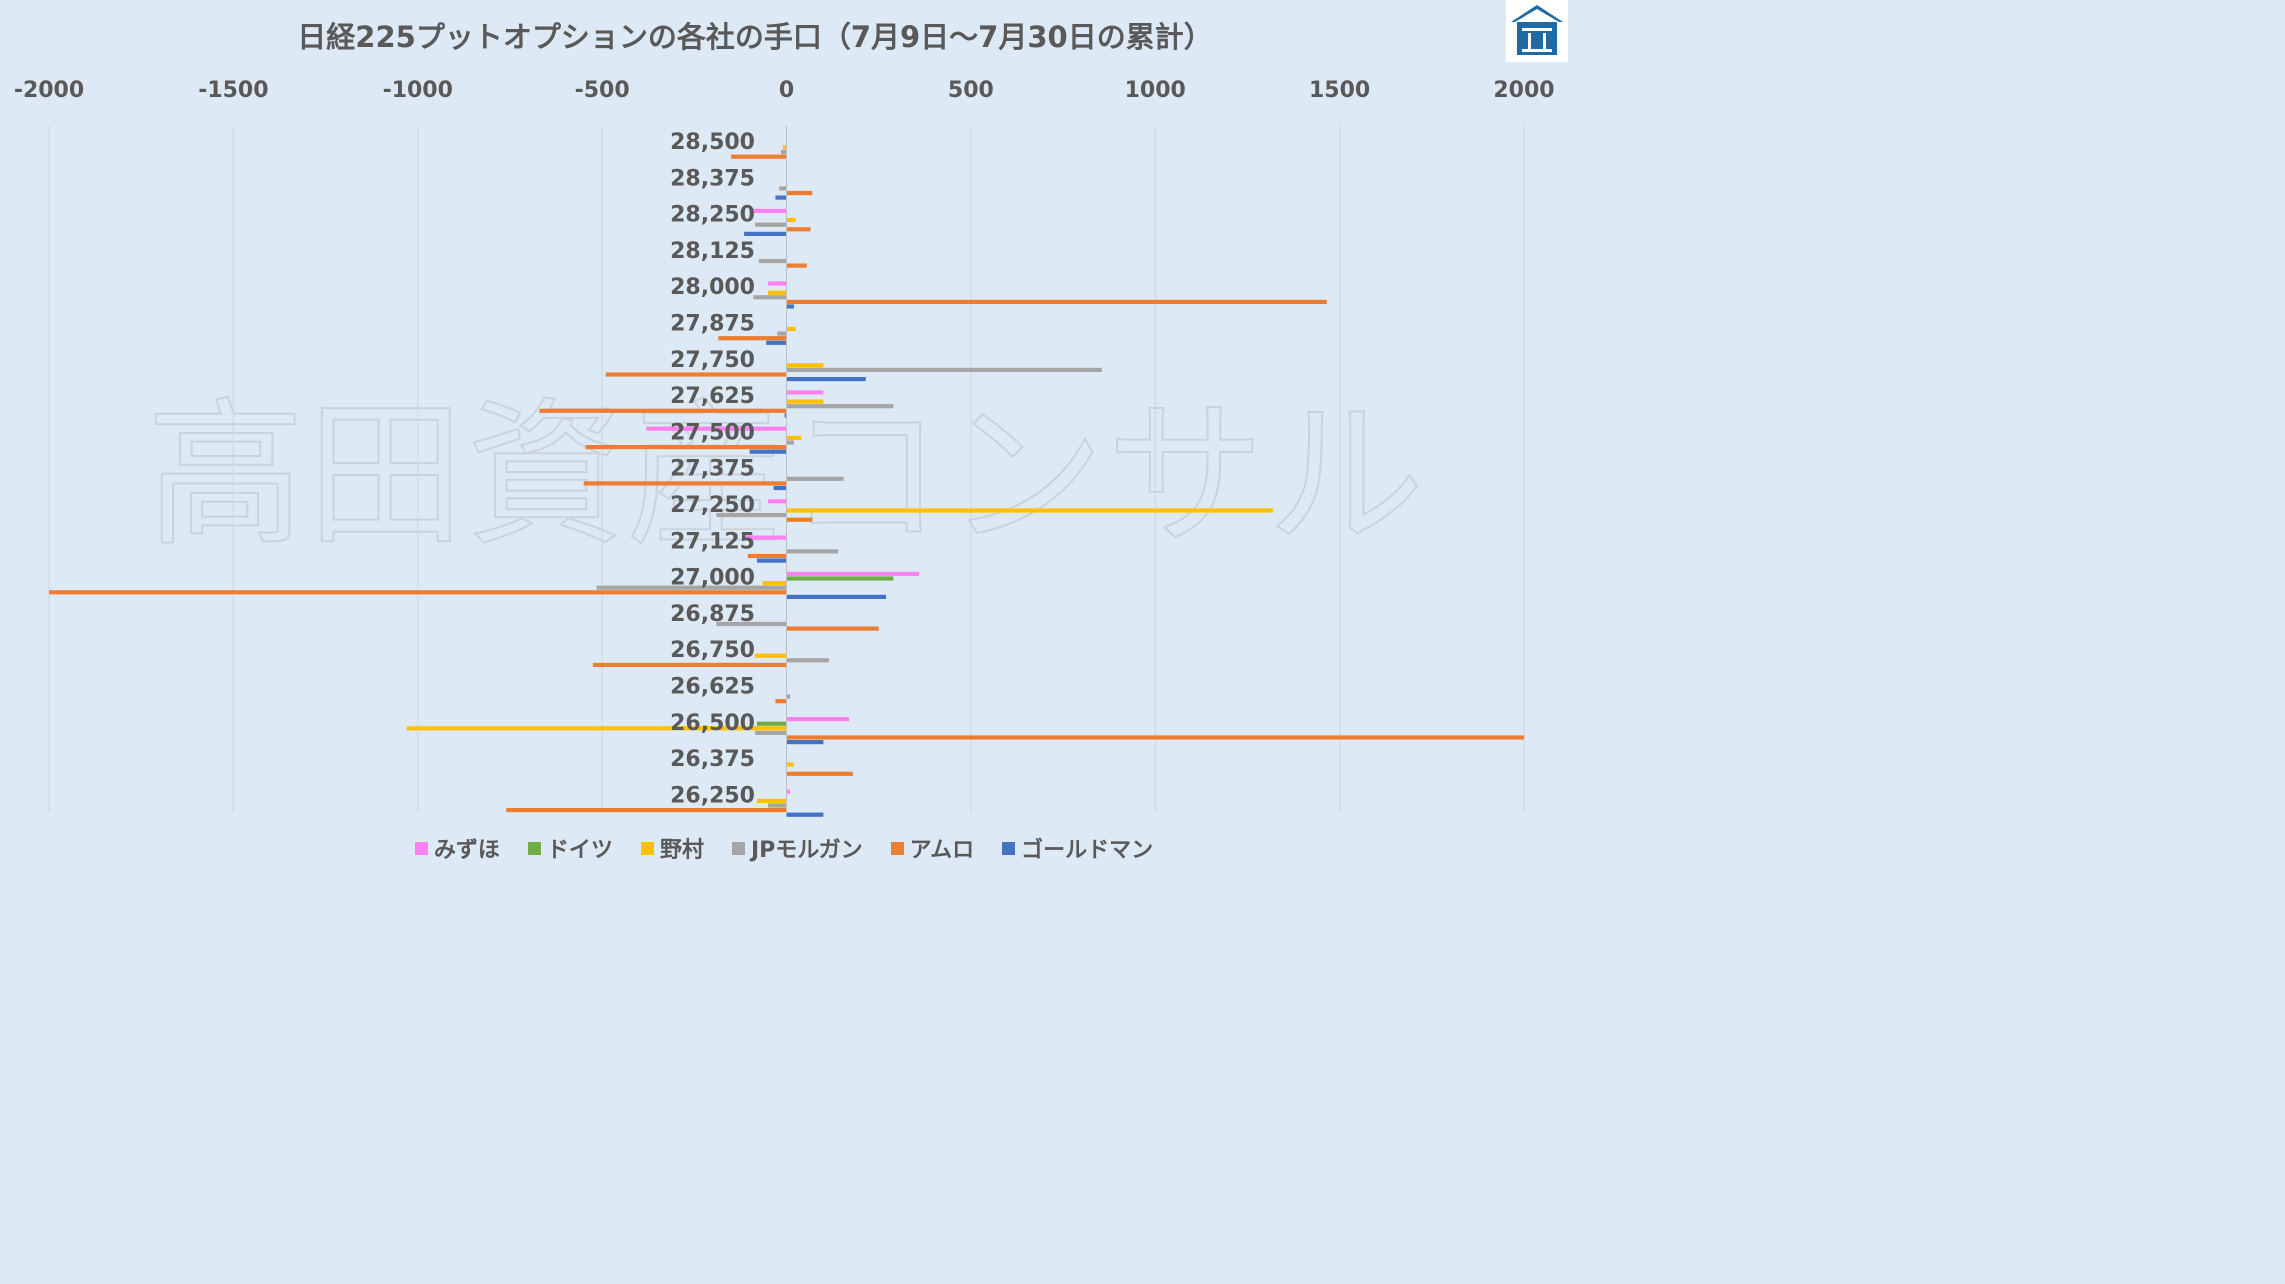 Image resolution: width=2285 pixels, height=1284 pixels. I want to click on x-tick-label: 1000, so click(1155, 90).